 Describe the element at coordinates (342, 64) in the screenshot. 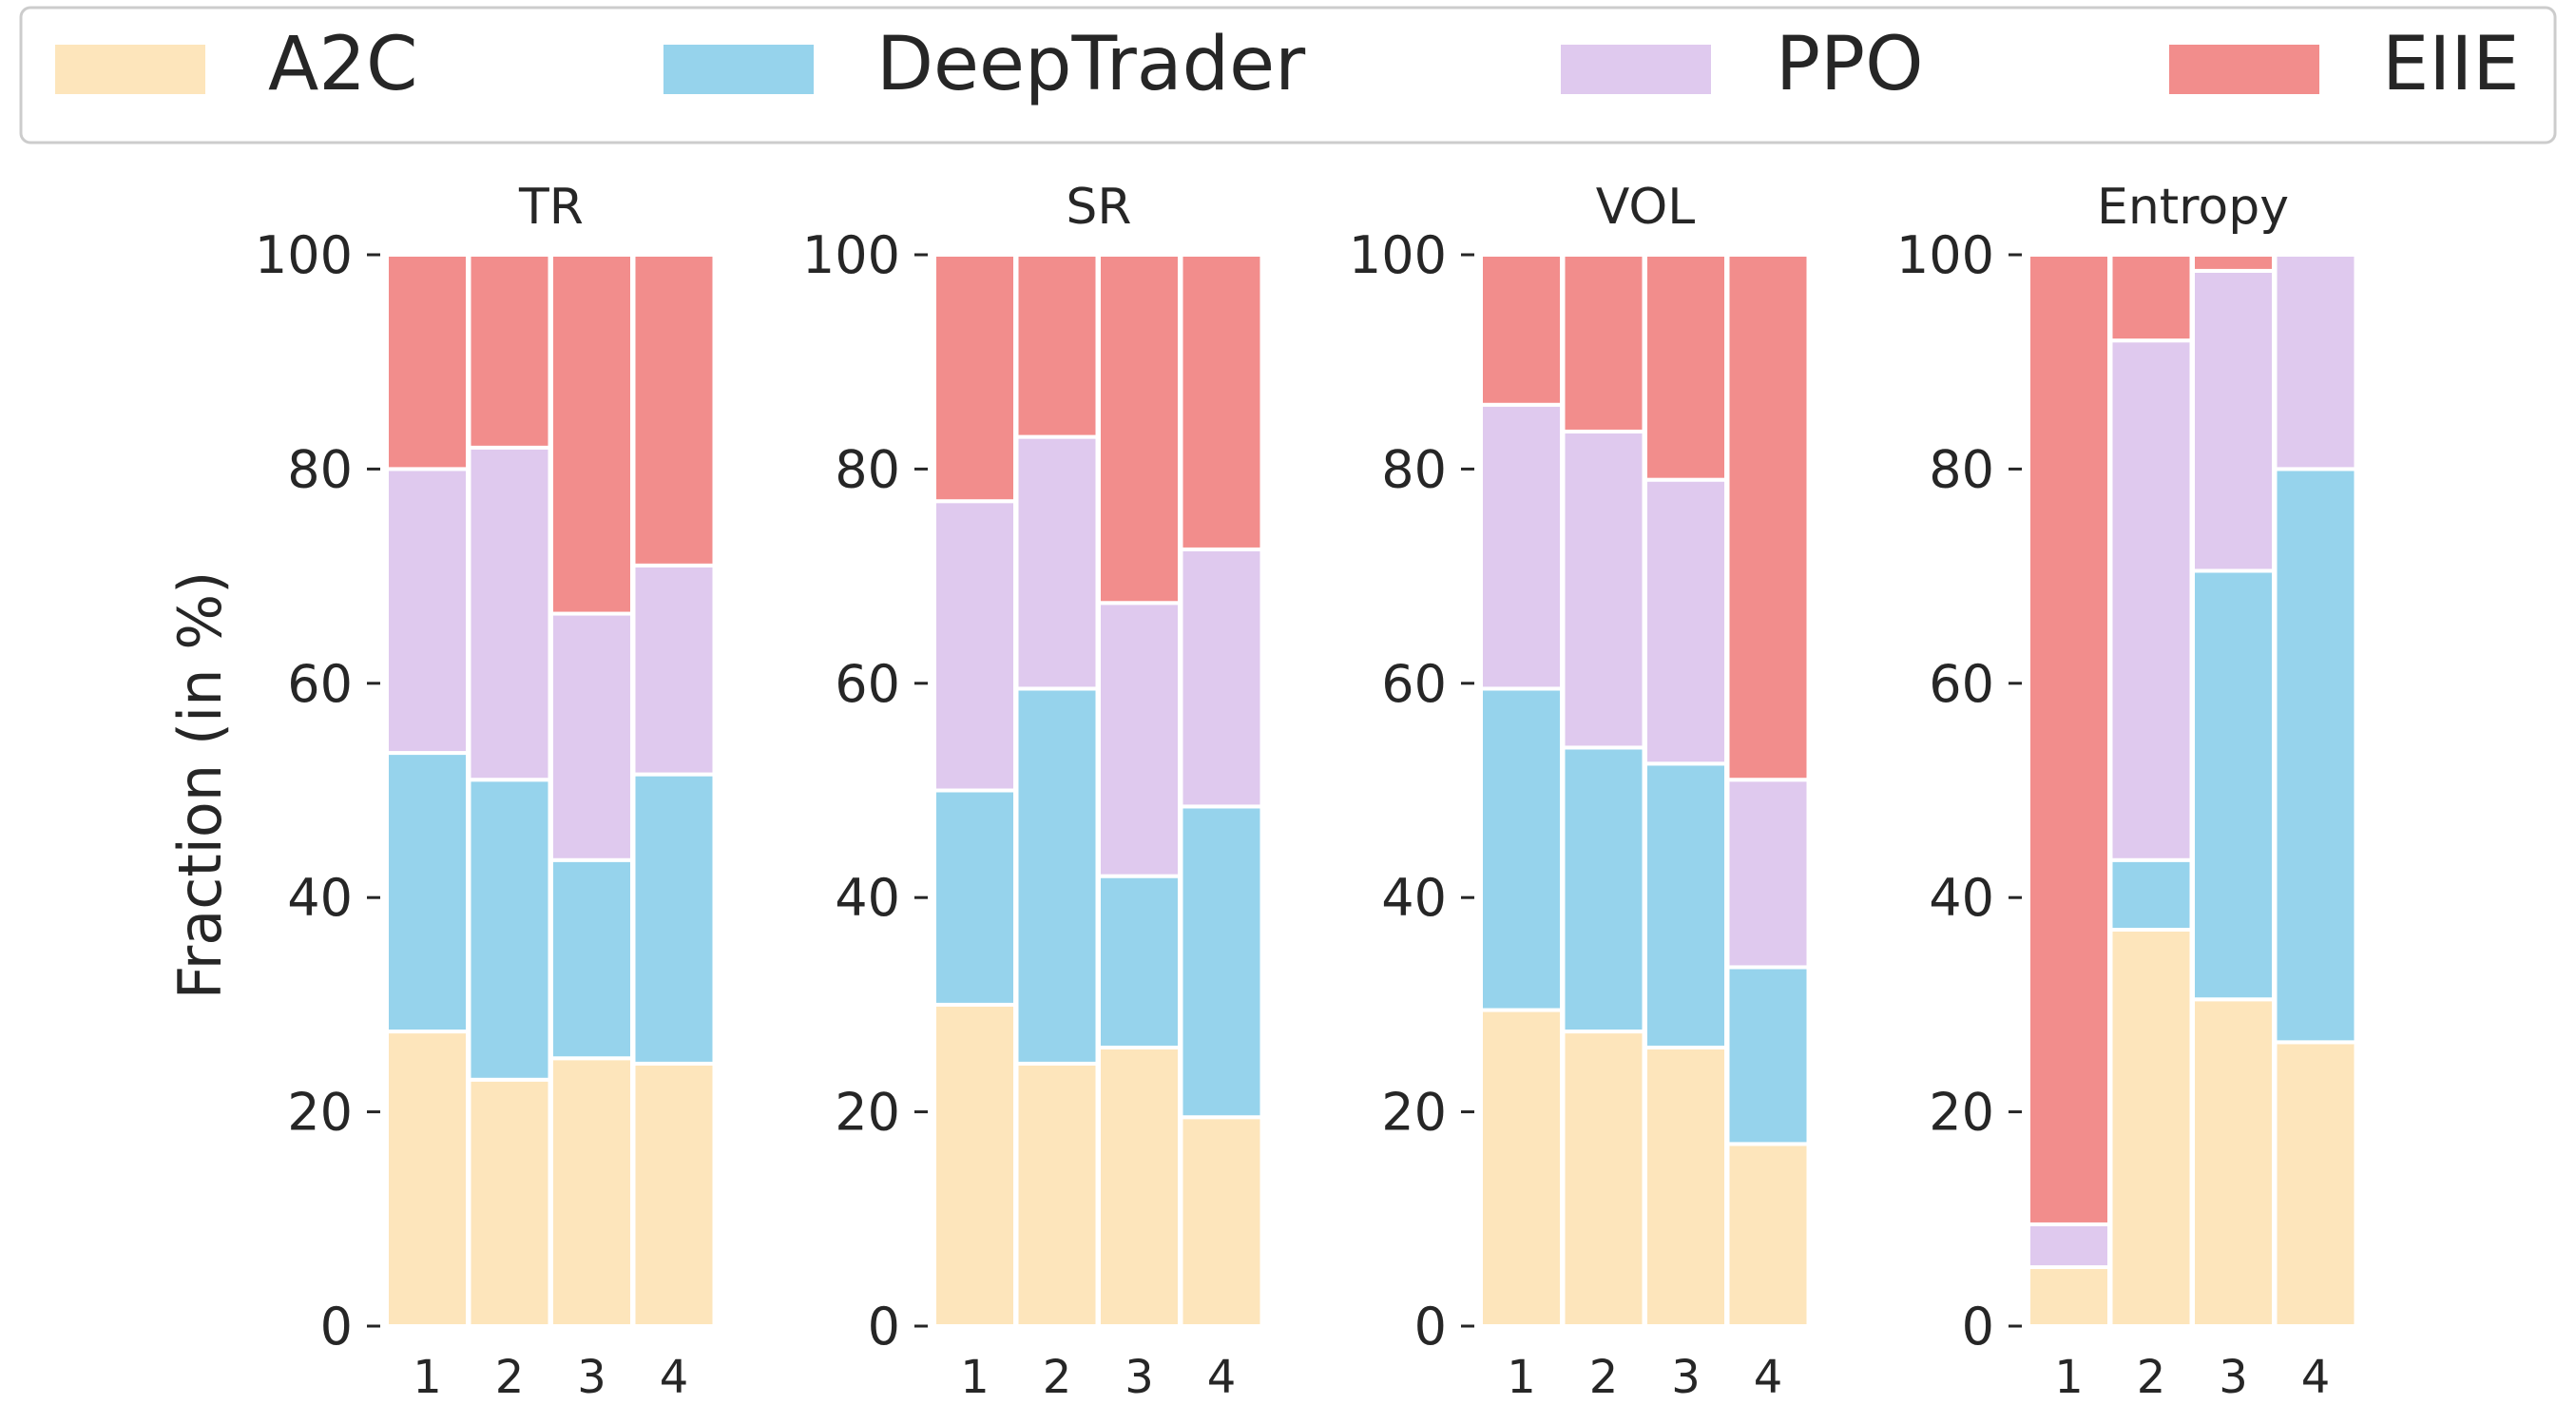

I see `legend-label-a2c: A2C` at that location.